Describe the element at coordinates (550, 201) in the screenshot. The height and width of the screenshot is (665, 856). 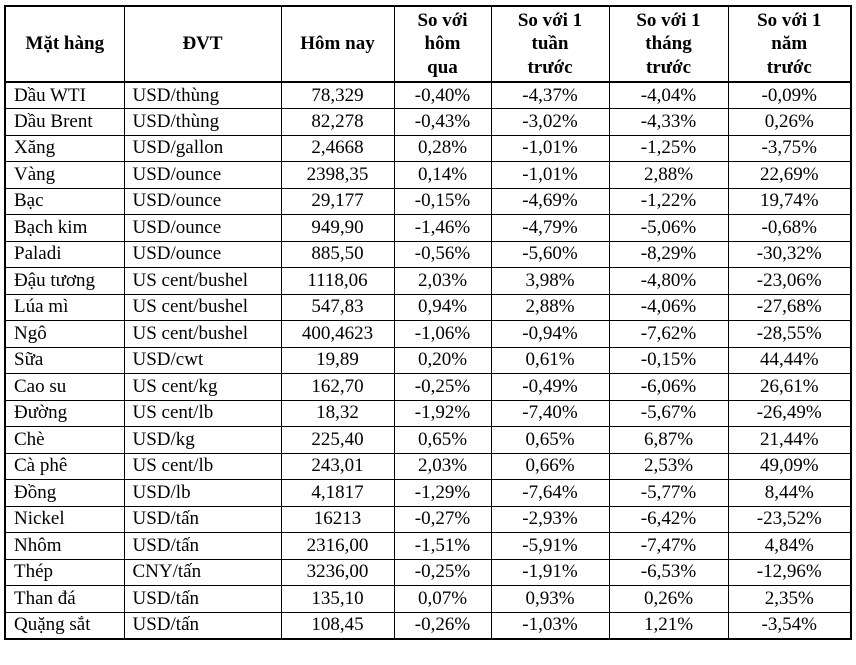
I see `cell-vs-last-week: -4,69%` at that location.